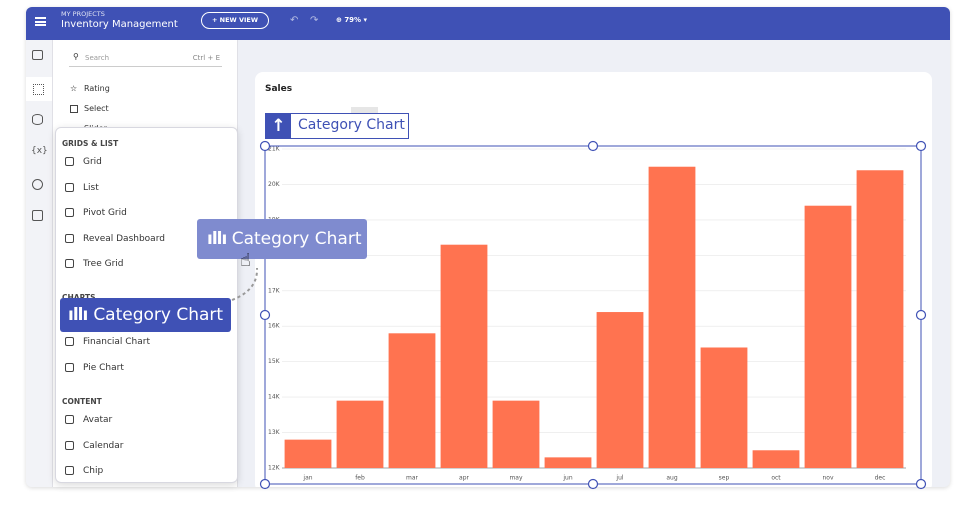  I want to click on zoom: ⊕ 79% ▾, so click(352, 20).